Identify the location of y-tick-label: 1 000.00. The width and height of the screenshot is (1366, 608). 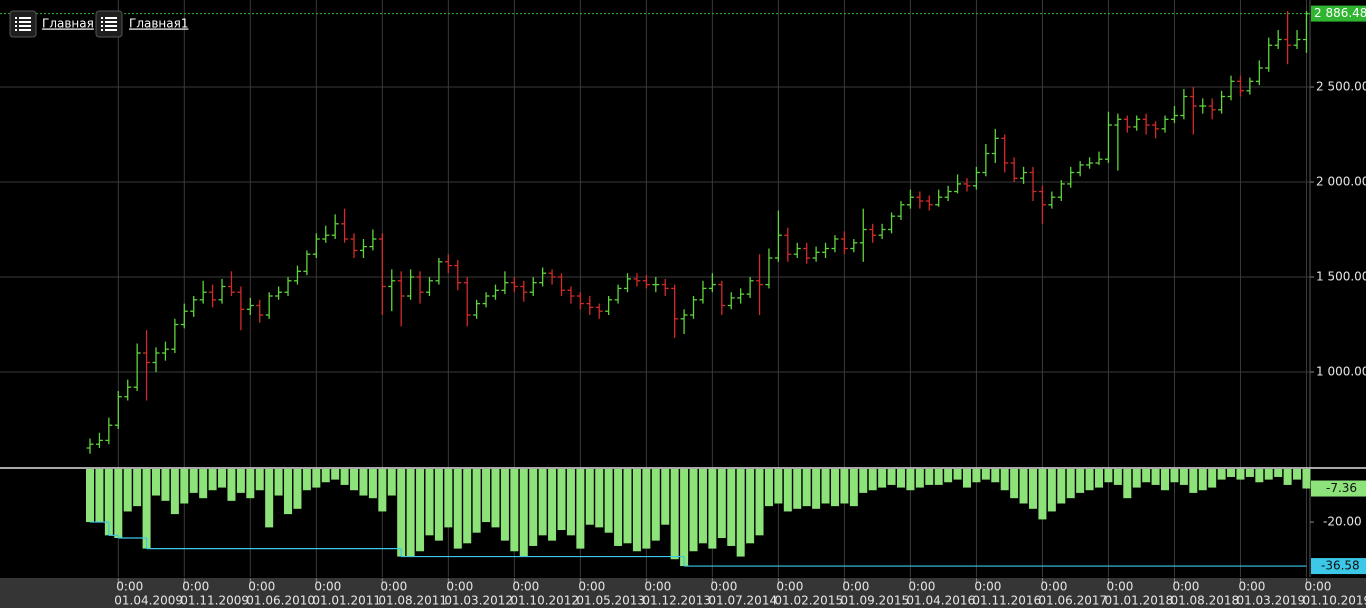
(1341, 372).